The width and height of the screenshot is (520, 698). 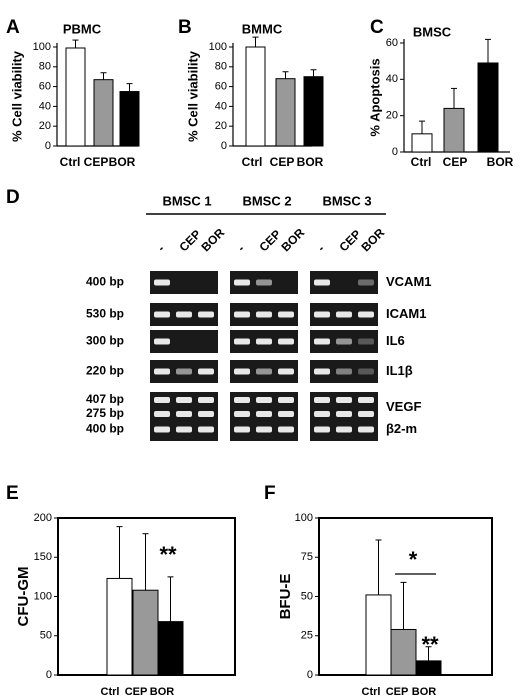 I want to click on size-marker-label: 407 bp, so click(x=105, y=399).